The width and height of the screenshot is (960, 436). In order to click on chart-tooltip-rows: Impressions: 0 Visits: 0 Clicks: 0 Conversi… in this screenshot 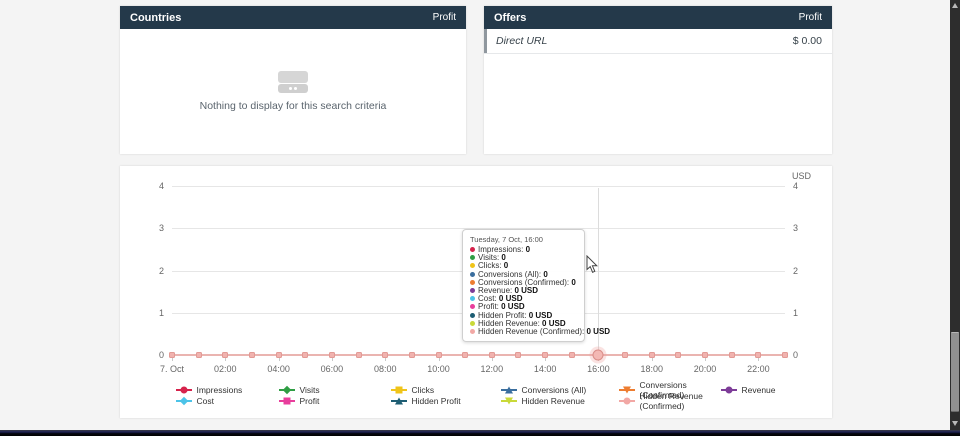, I will do `click(540, 290)`.